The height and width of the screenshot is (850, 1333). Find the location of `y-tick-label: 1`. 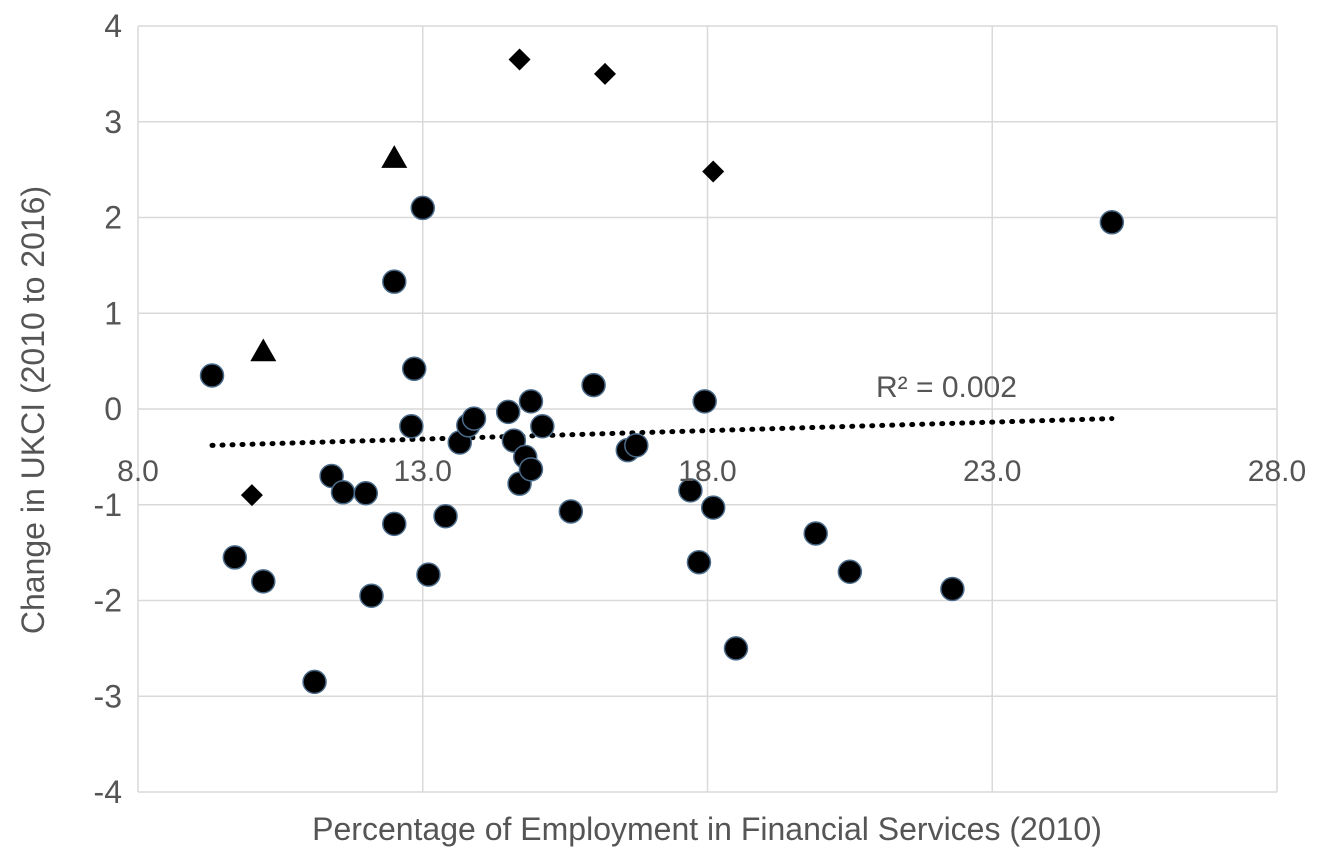

y-tick-label: 1 is located at coordinates (113, 313).